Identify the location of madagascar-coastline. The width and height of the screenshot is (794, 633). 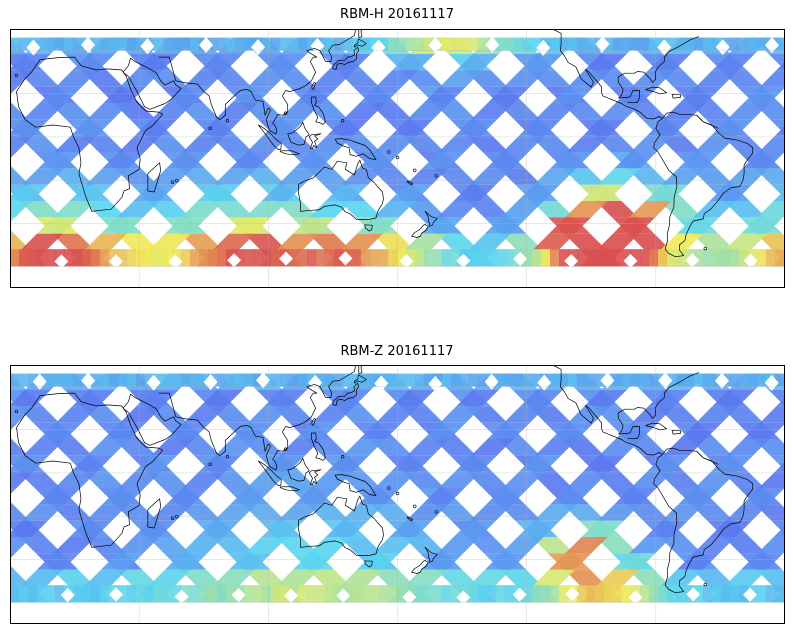
(154, 513).